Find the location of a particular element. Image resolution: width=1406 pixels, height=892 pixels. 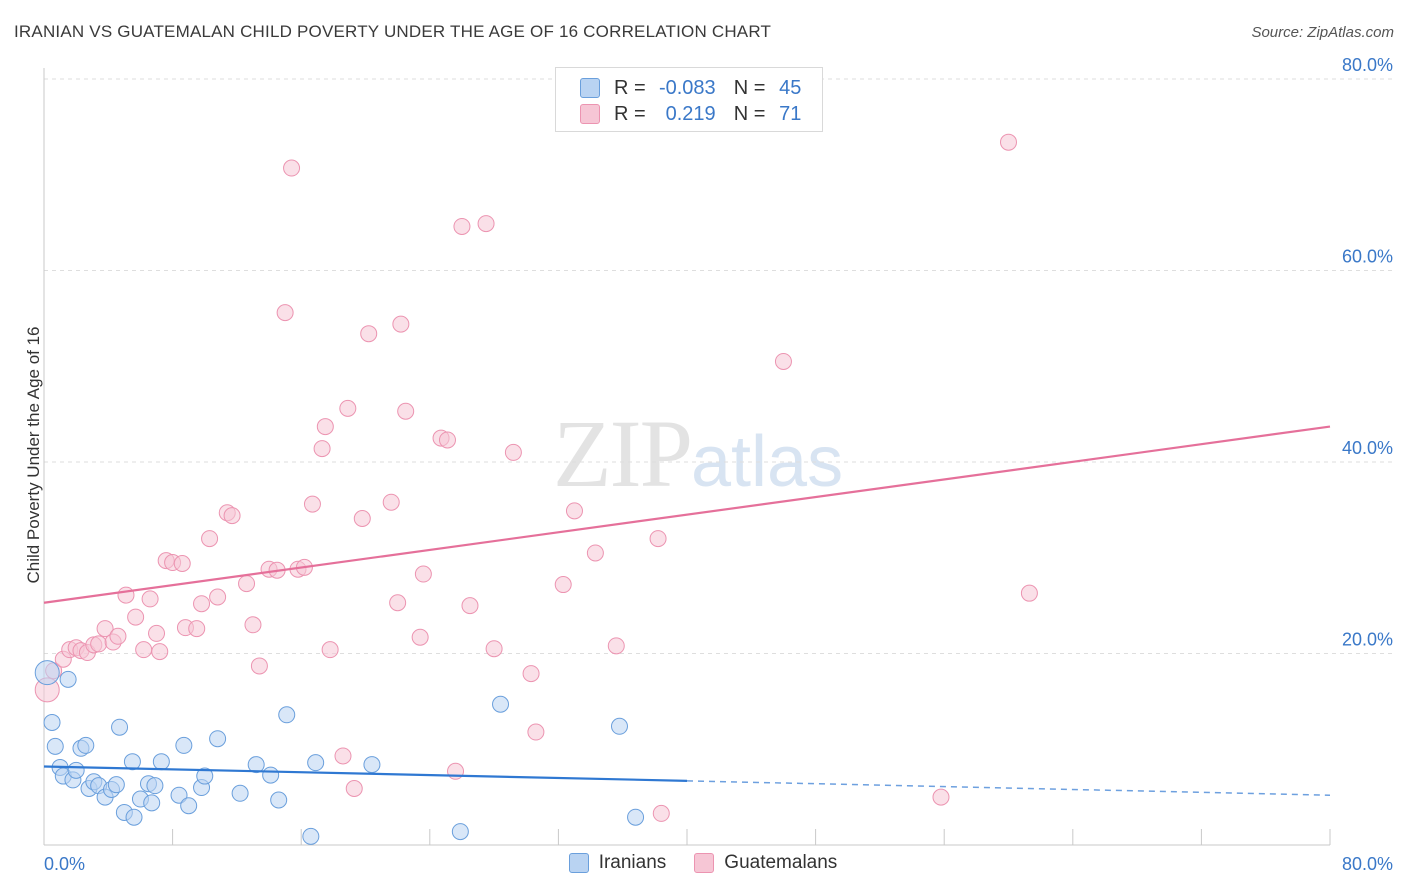

guatemalans-swatch is located at coordinates (590, 114).